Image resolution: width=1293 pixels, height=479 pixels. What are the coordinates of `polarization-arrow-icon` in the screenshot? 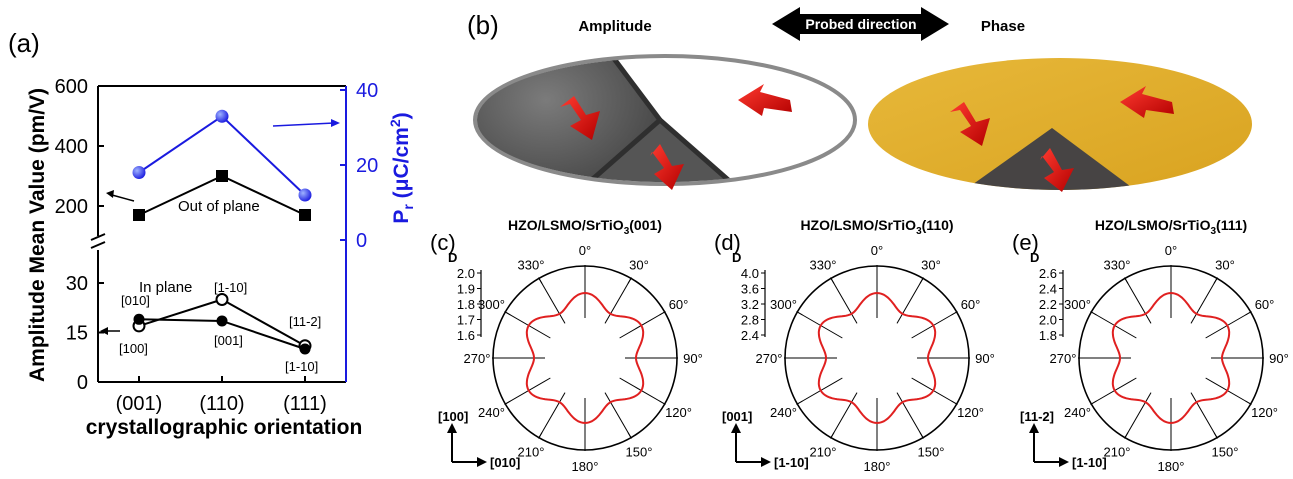 It's located at (676, 137).